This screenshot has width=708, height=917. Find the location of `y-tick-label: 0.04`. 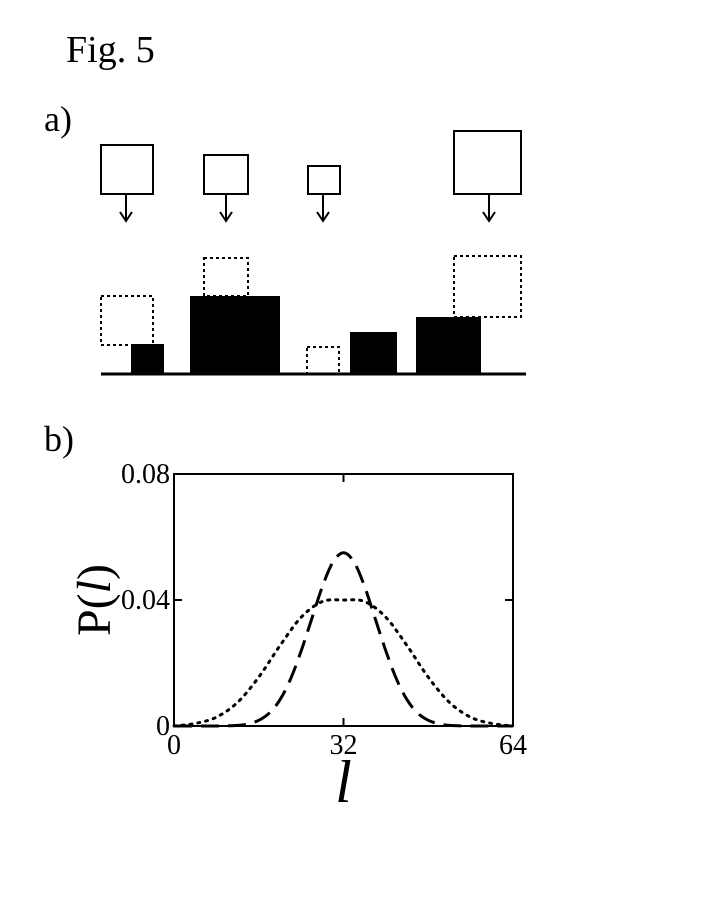

y-tick-label: 0.04 is located at coordinates (145, 600).